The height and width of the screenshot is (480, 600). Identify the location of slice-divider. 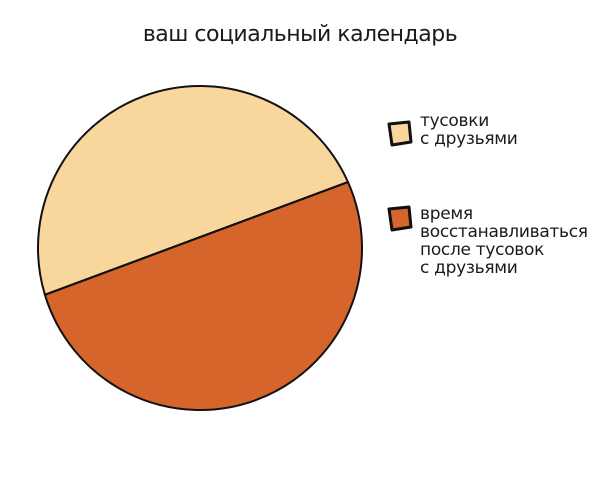
(196, 238).